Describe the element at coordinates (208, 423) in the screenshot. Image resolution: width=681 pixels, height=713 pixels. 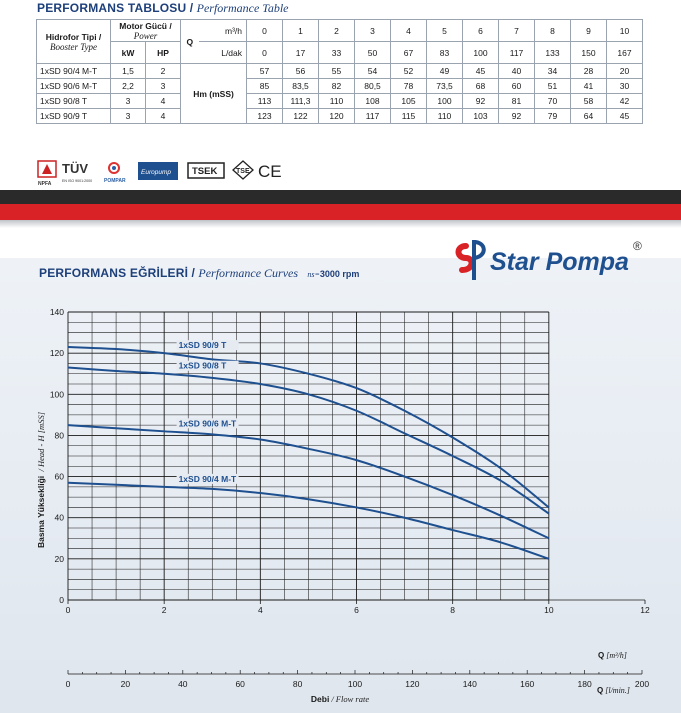
I see `series-label: 1xSD 90/6 M-T` at that location.